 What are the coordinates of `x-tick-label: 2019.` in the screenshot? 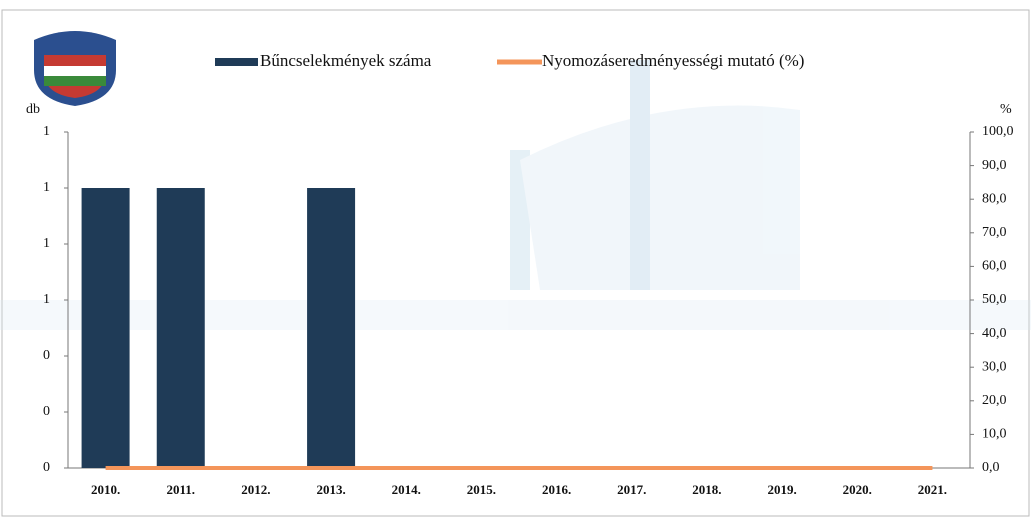 It's located at (781, 489).